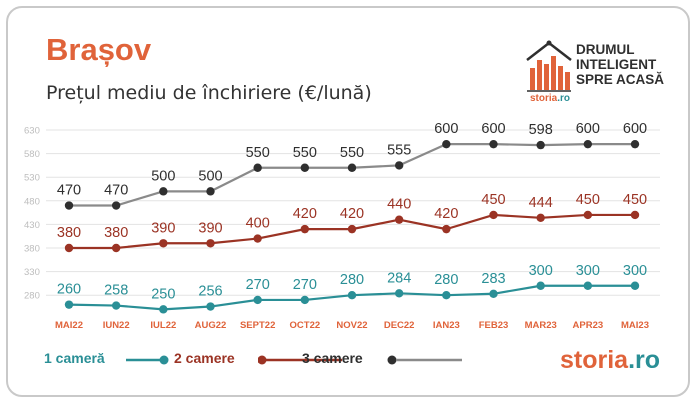 Image resolution: width=700 pixels, height=405 pixels. Describe the element at coordinates (588, 325) in the screenshot. I see `x-tick-label: APR23` at that location.